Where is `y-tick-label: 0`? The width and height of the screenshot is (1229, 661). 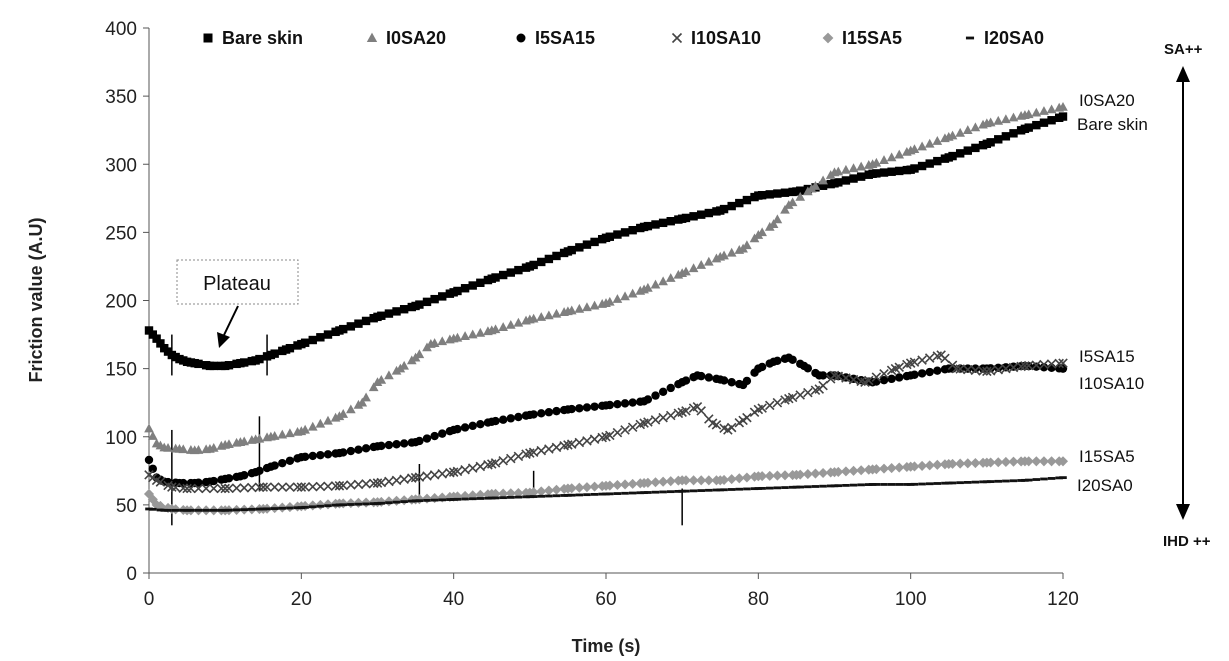 y-tick-label: 0 is located at coordinates (131, 574).